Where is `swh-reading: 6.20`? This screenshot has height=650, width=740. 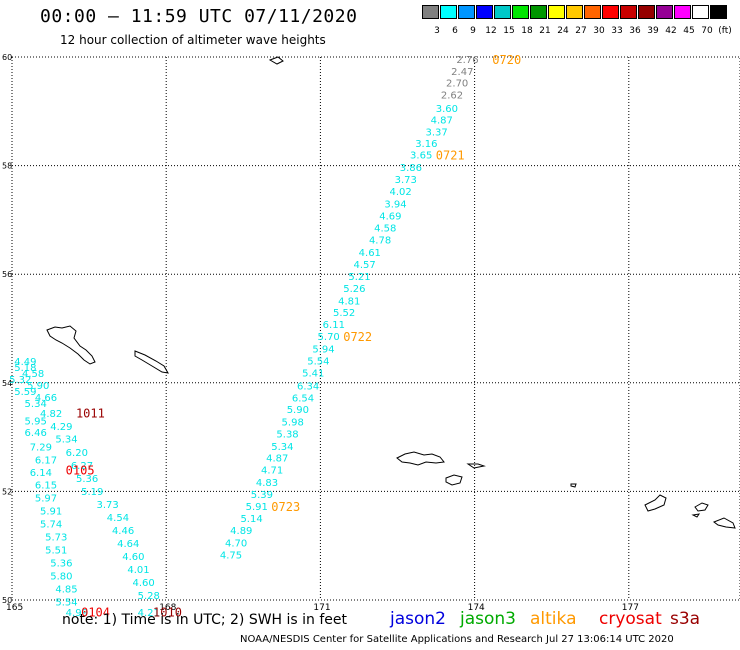 swh-reading: 6.20 is located at coordinates (77, 453).